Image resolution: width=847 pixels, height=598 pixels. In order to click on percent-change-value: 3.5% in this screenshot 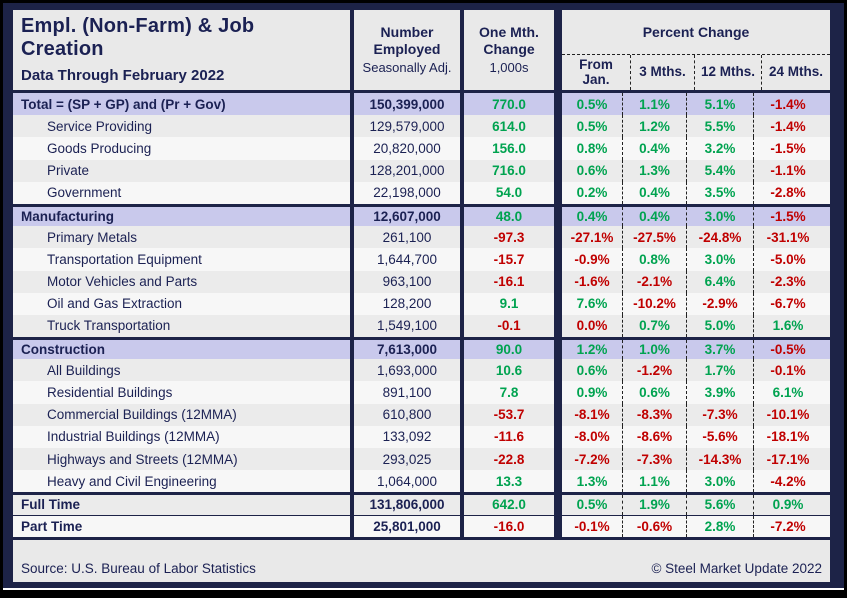, I will do `click(719, 192)`.